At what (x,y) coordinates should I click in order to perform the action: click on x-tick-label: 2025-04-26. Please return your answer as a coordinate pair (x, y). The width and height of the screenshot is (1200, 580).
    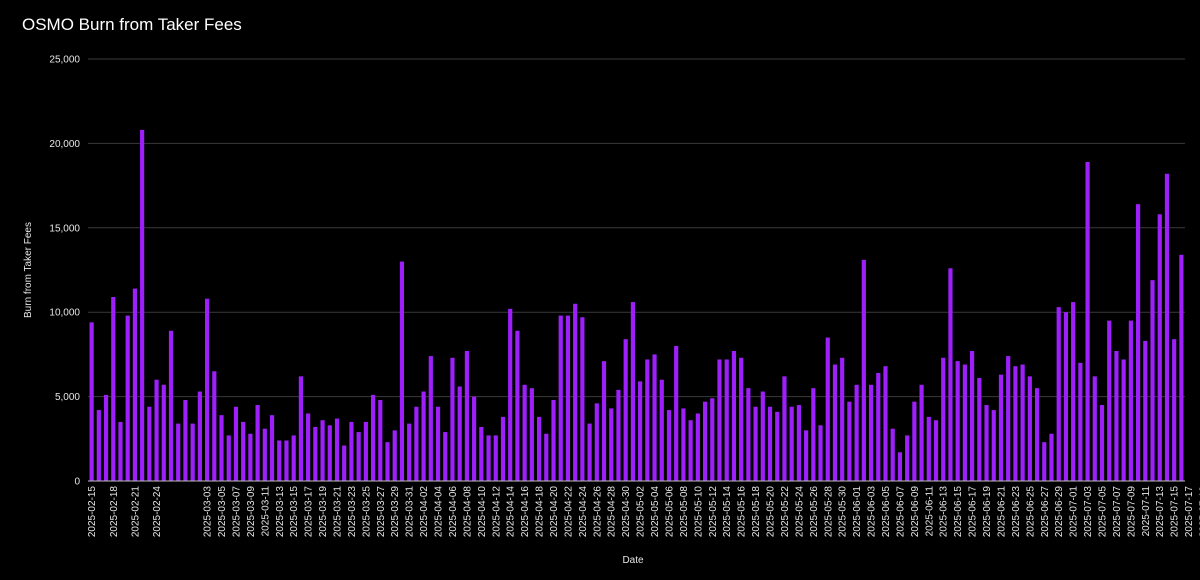
    Looking at the image, I should click on (597, 512).